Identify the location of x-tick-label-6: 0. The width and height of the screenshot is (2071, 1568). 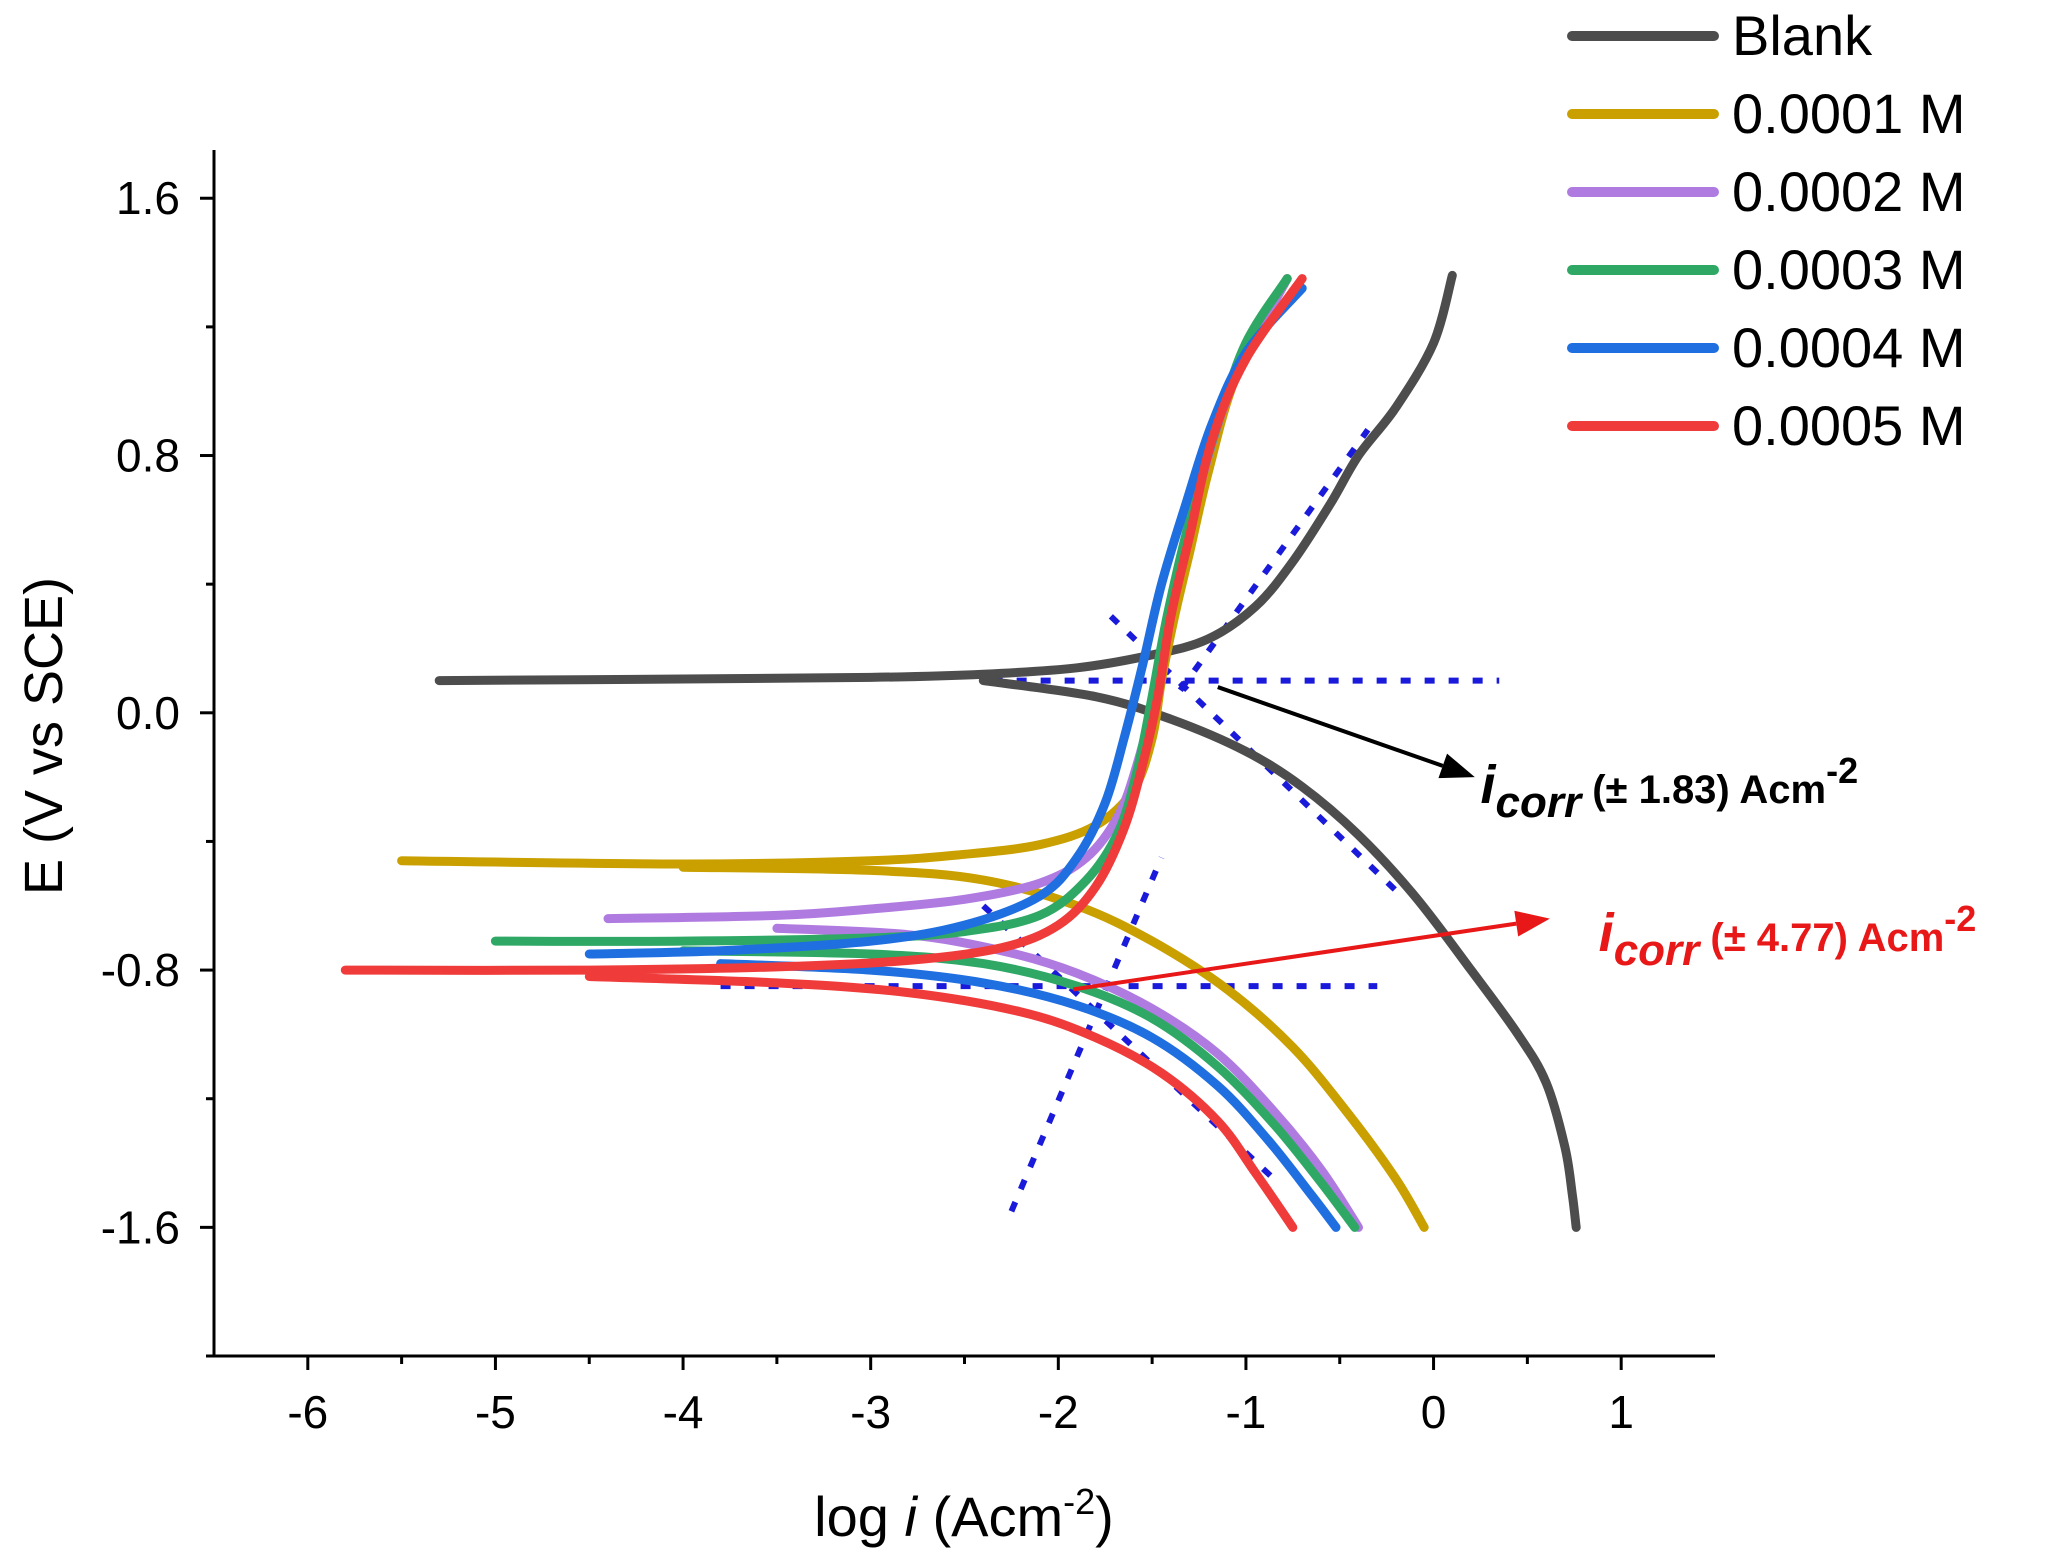
(1434, 1412).